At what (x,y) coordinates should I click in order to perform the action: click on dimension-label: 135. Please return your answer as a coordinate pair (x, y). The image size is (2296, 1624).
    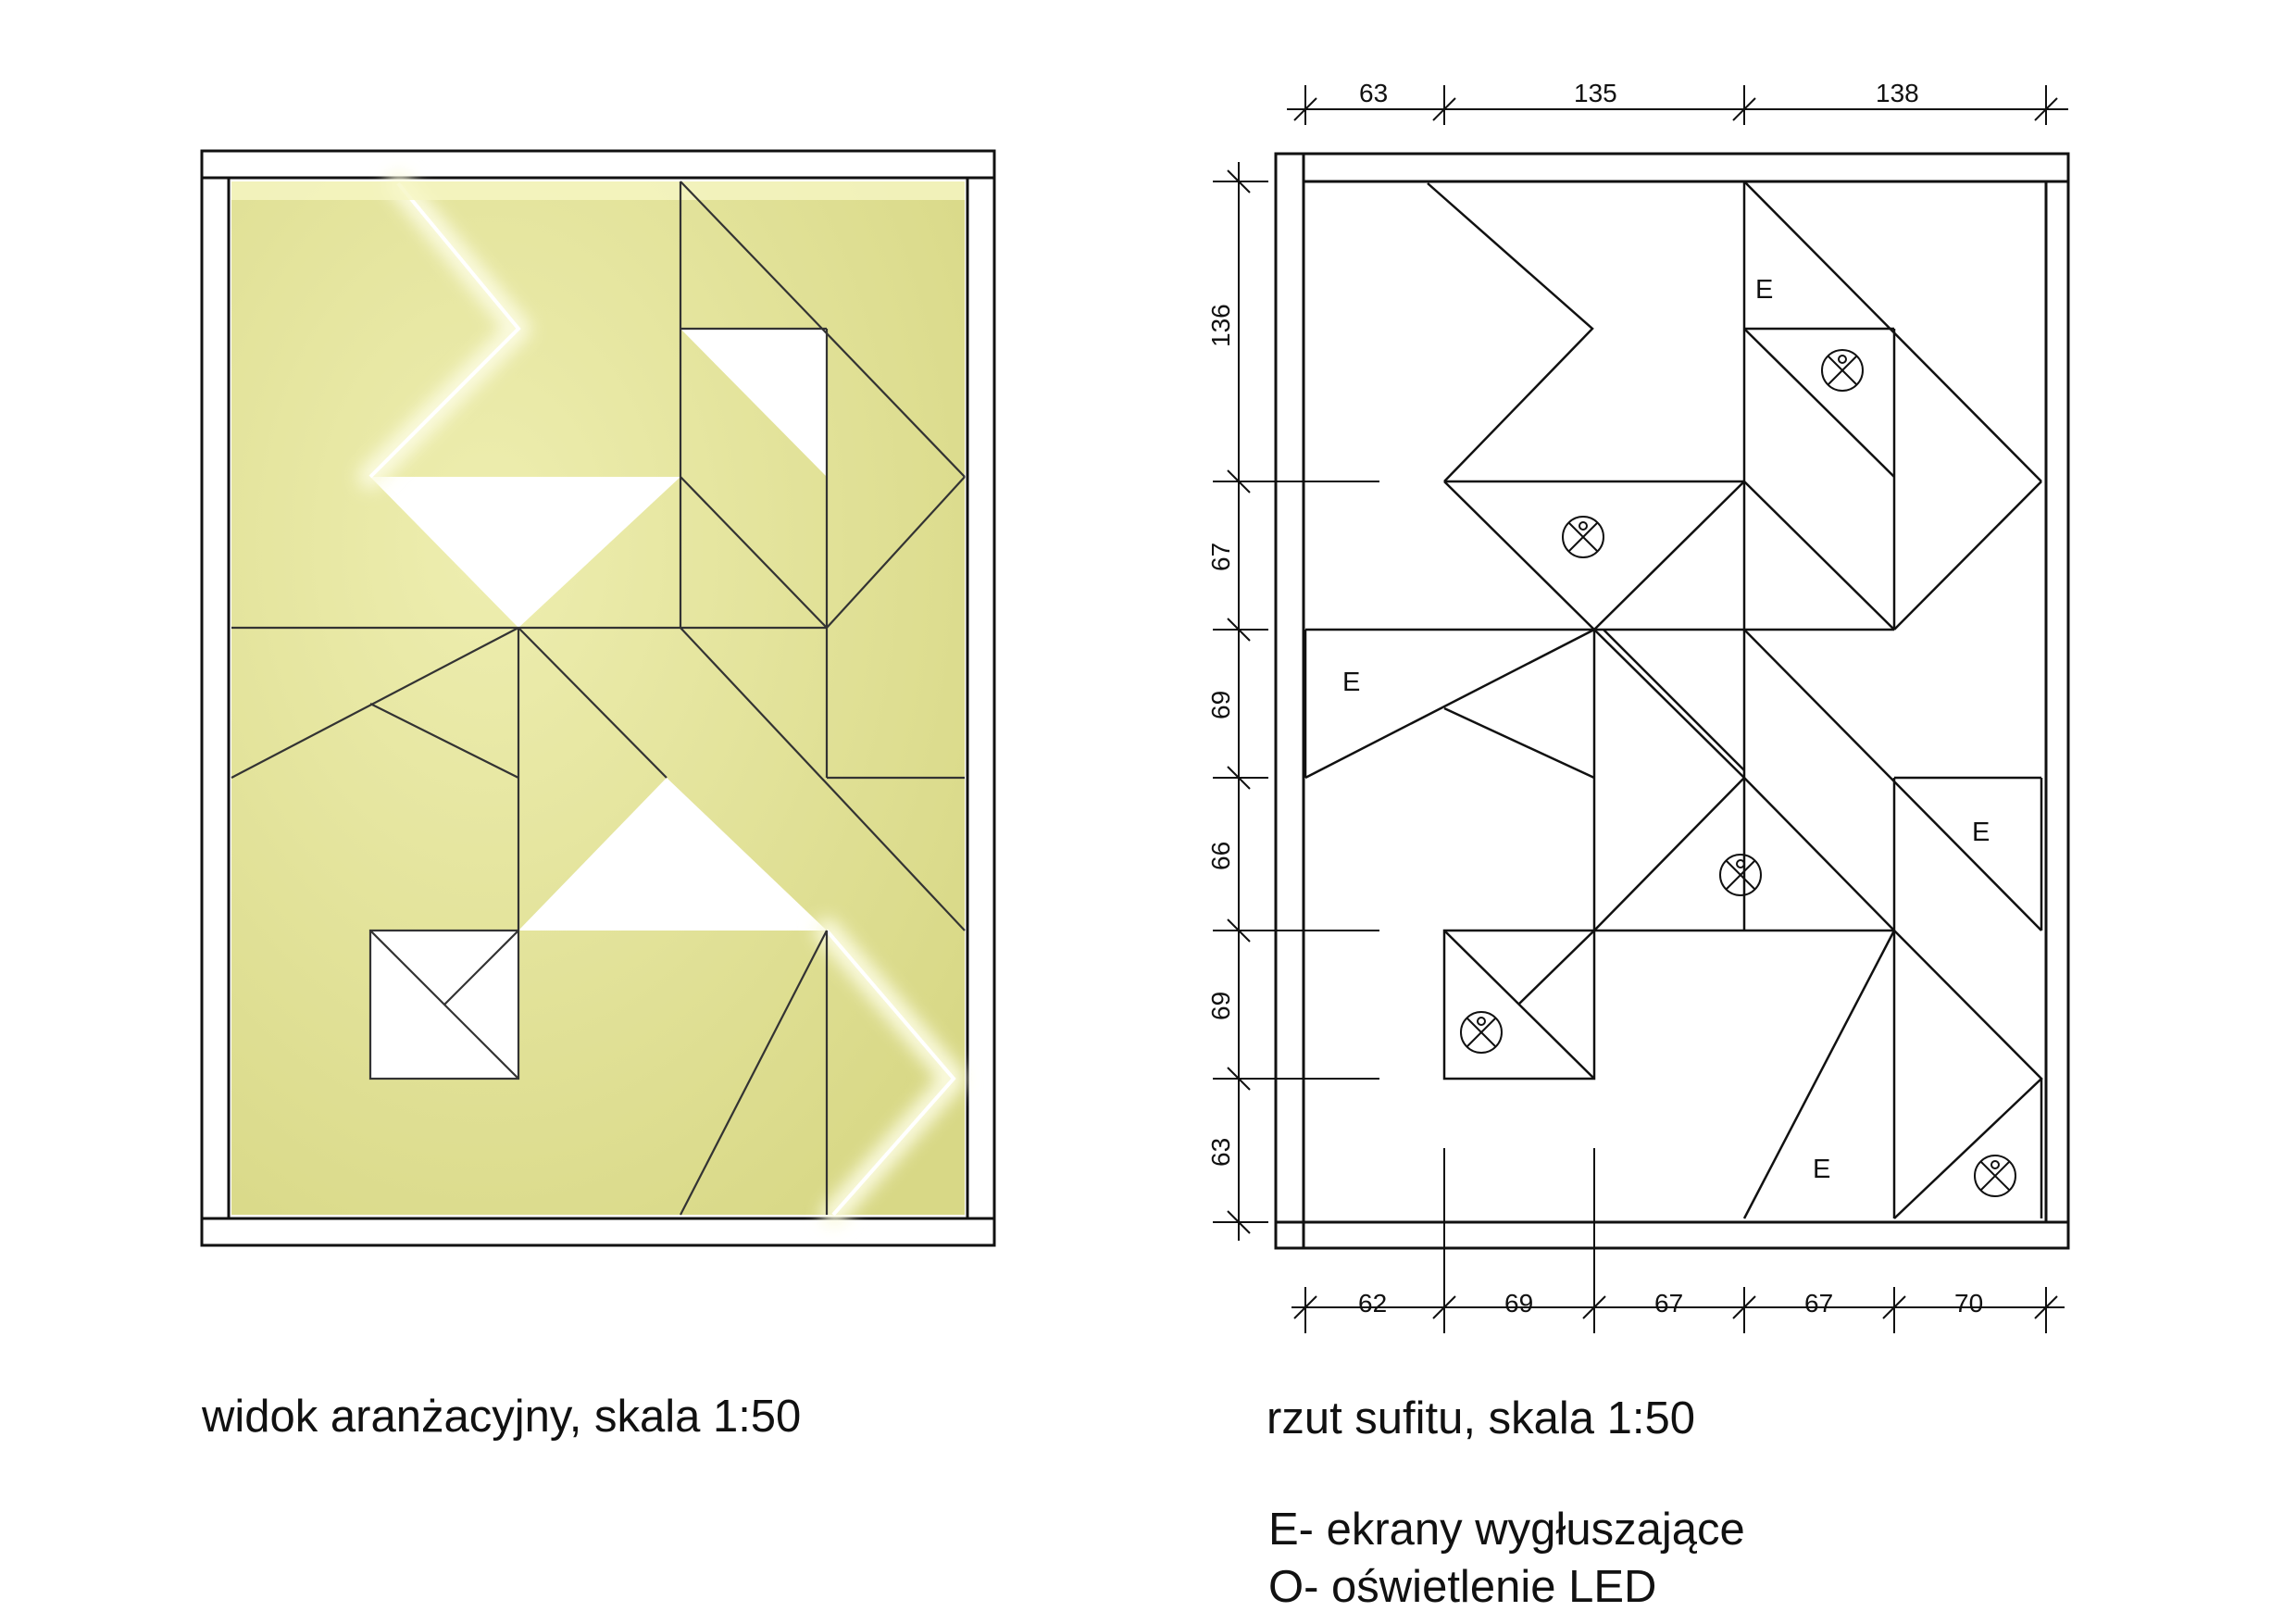
    Looking at the image, I should click on (1595, 93).